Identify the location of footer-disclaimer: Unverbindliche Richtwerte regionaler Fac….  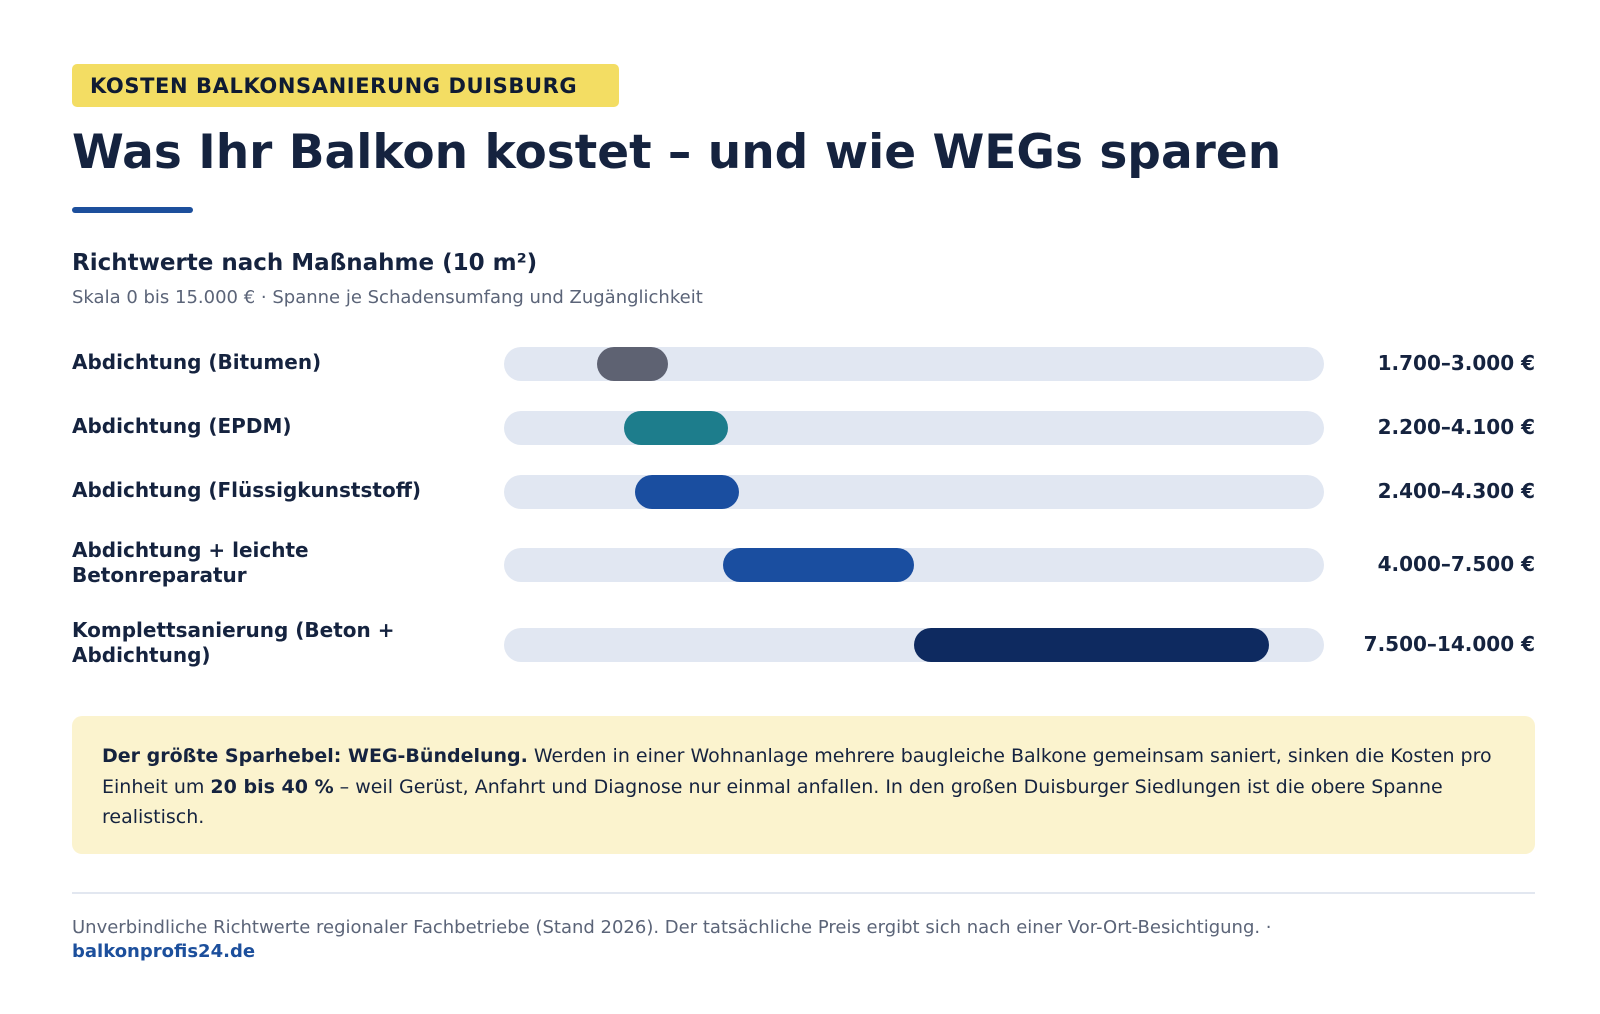
(672, 927).